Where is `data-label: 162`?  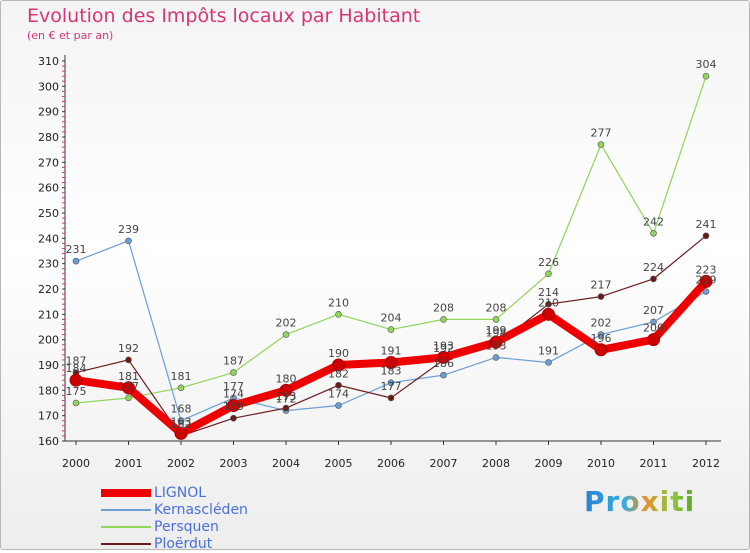
data-label: 162 is located at coordinates (181, 424).